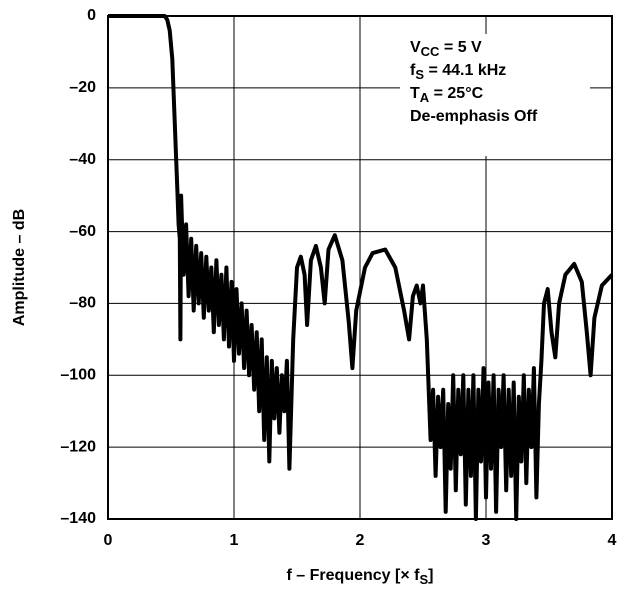 Image resolution: width=619 pixels, height=592 pixels. What do you see at coordinates (82, 87) in the screenshot?
I see `y-tick-label: –20` at bounding box center [82, 87].